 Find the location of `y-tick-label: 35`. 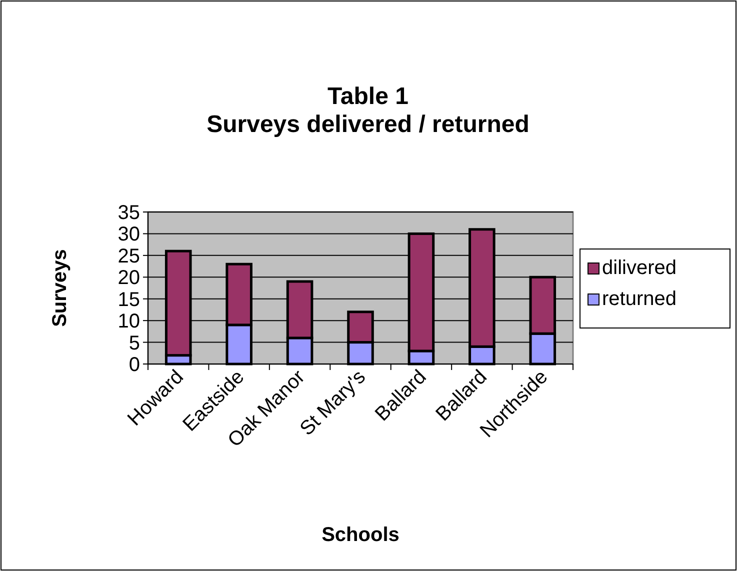

y-tick-label: 35 is located at coordinates (129, 213).